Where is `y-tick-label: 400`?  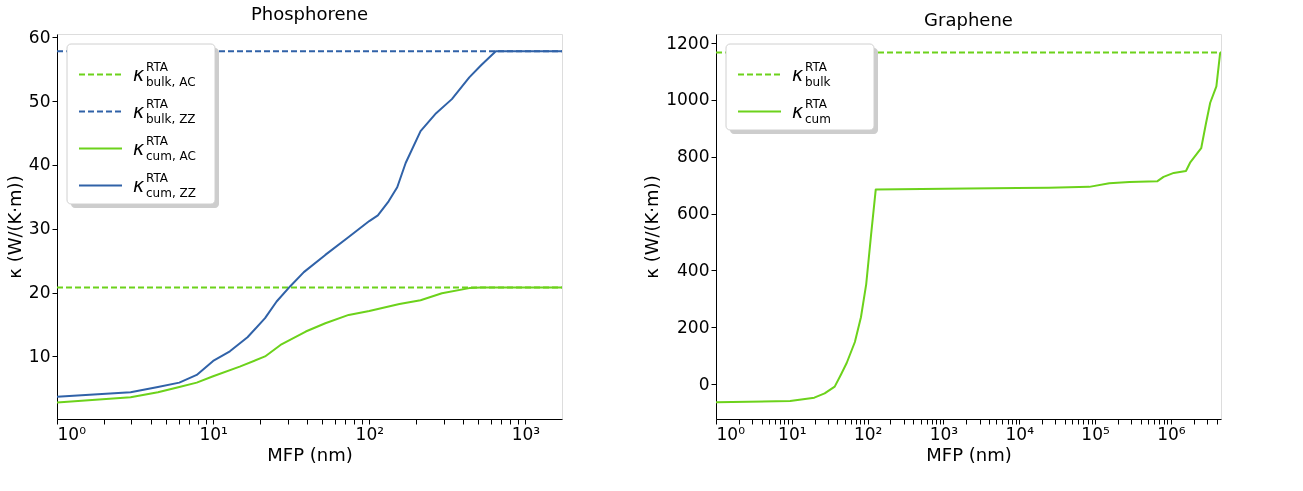 y-tick-label: 400 is located at coordinates (693, 269).